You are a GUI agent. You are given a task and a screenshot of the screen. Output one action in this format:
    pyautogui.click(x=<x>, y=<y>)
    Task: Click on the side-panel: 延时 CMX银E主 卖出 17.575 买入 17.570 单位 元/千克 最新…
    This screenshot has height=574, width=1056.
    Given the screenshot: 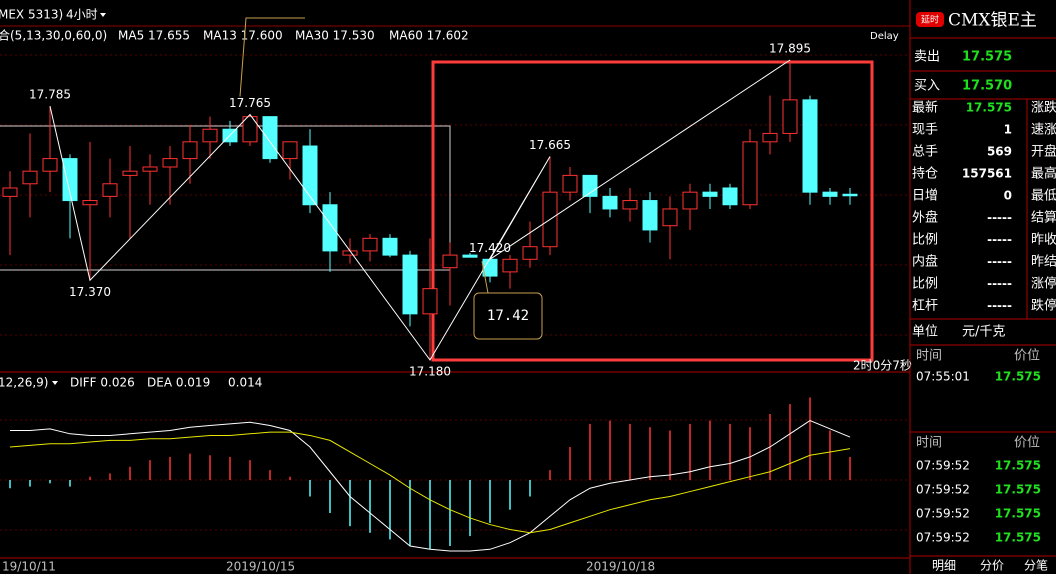 What is the action you would take?
    pyautogui.click(x=983, y=292)
    